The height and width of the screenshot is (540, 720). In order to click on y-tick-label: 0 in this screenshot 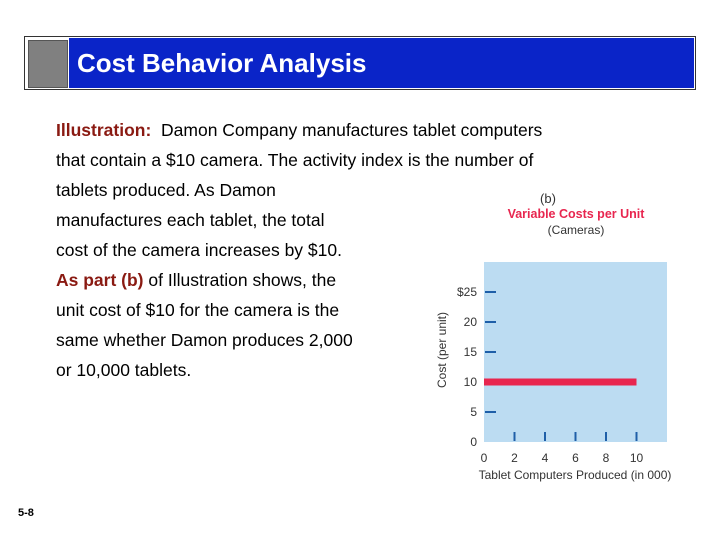, I will do `click(473, 442)`.